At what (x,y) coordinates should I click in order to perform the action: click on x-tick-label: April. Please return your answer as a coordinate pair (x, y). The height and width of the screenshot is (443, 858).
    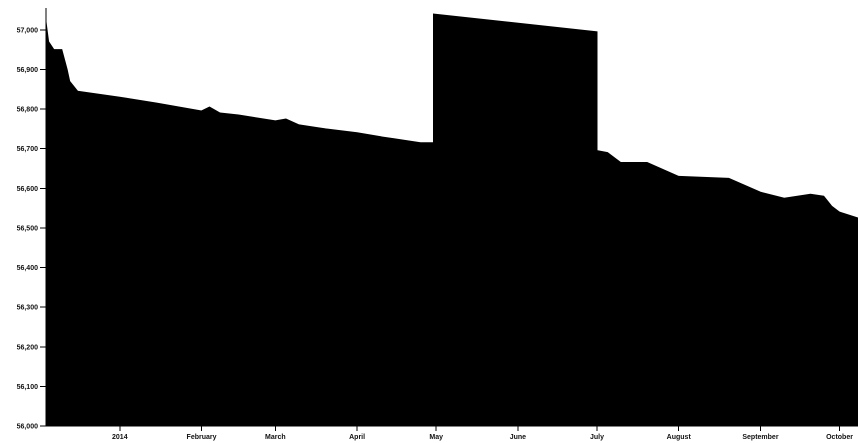
    Looking at the image, I should click on (357, 437).